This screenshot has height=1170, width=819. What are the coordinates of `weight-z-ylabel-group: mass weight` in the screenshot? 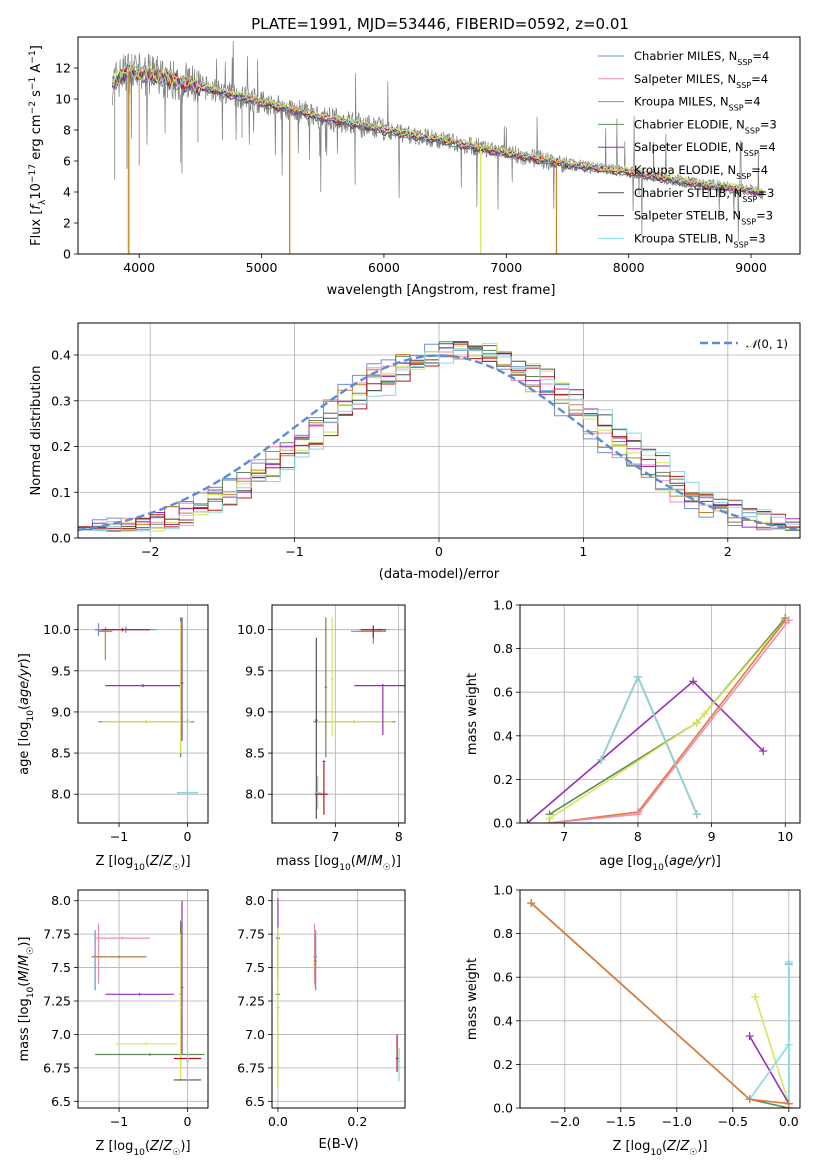 It's located at (472, 999).